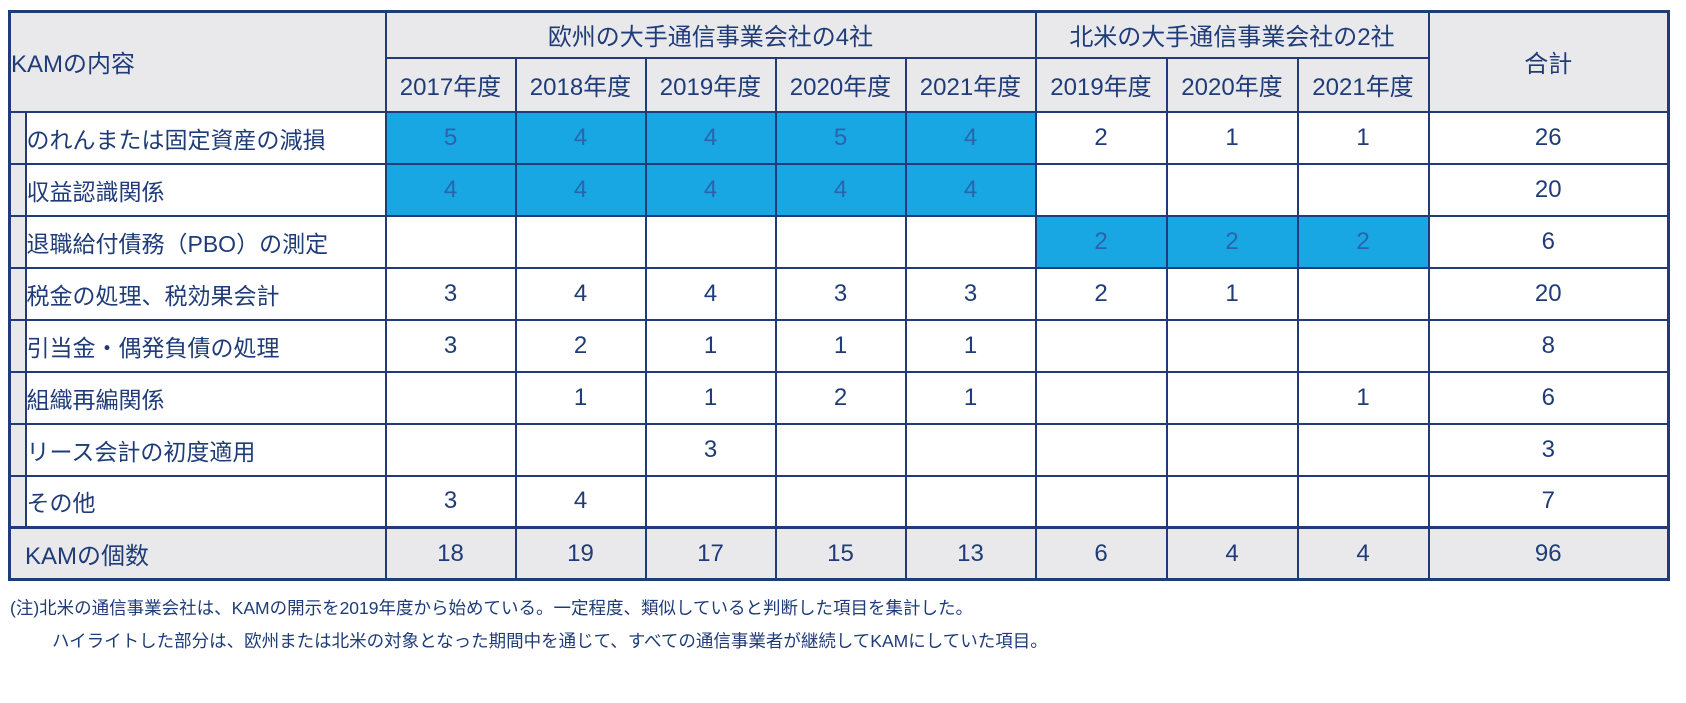 The image size is (1686, 703). I want to click on row-label: 税金の処理、税効果会計, so click(205, 293).